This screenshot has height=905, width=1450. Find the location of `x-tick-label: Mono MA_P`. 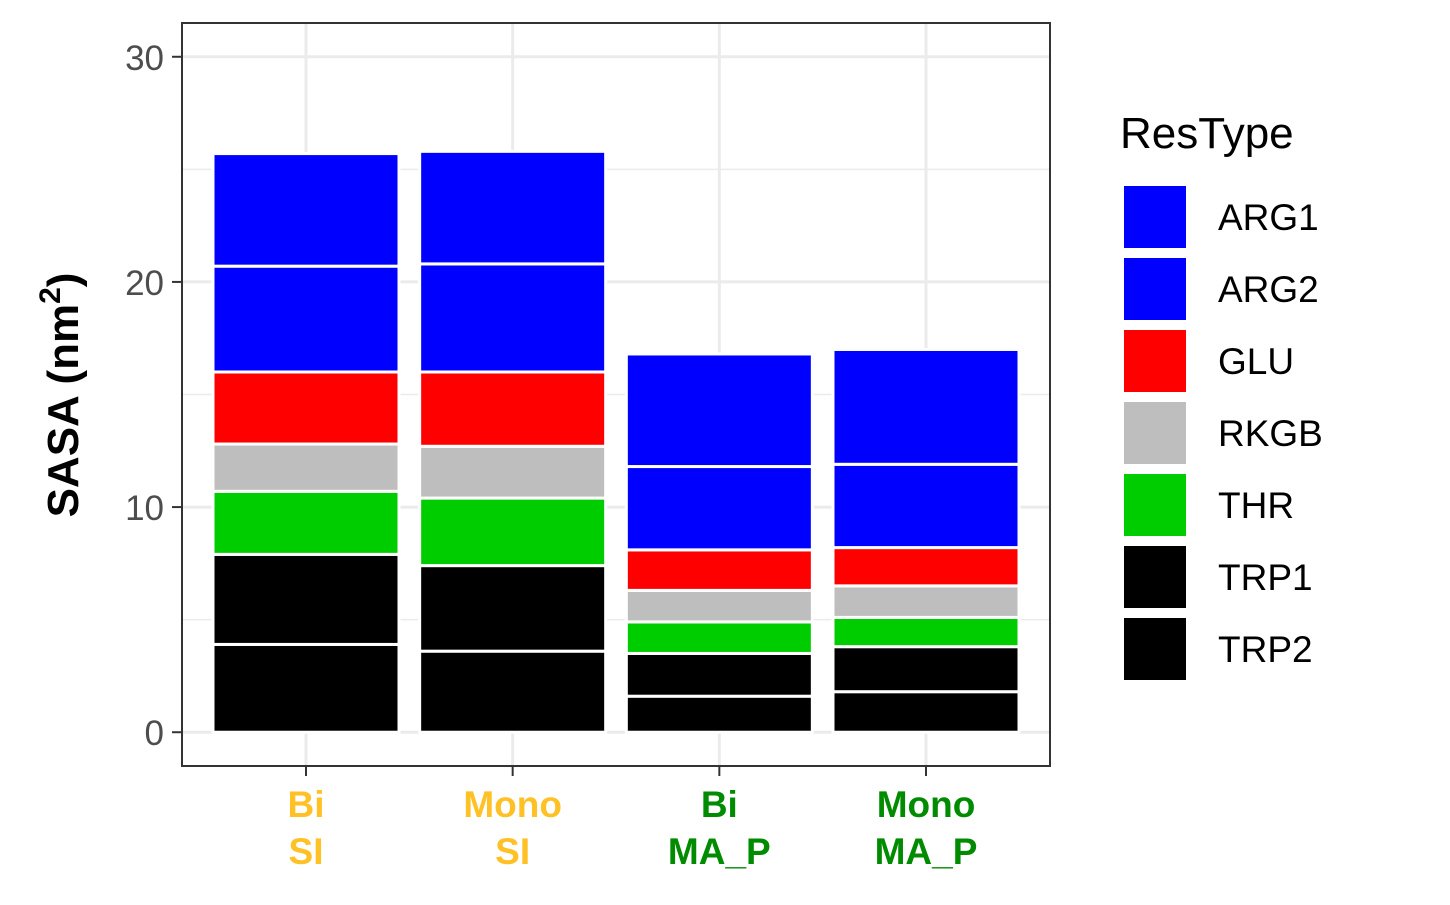

x-tick-label: Mono MA_P is located at coordinates (926, 828).